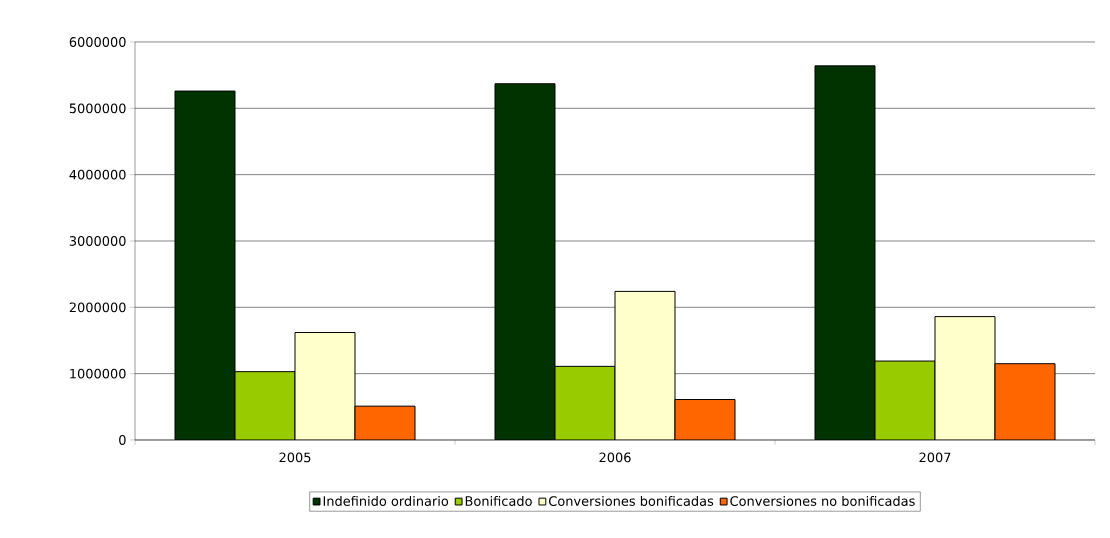  I want to click on y-tick-label: 5000000, so click(97, 108).